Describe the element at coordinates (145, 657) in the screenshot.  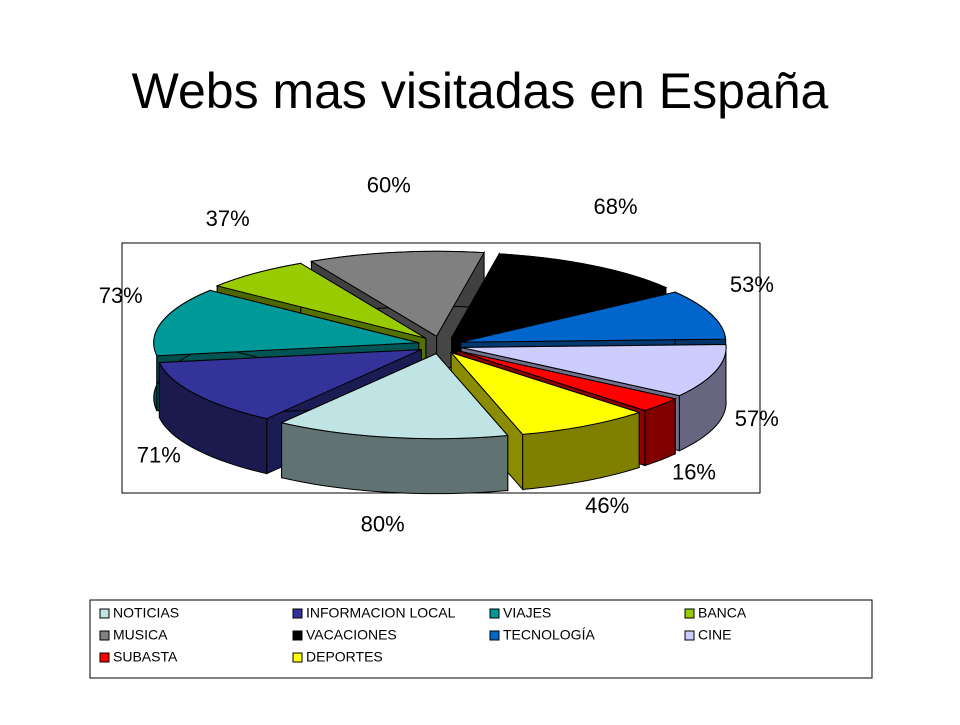
I see `legend-label: SUBASTA` at that location.